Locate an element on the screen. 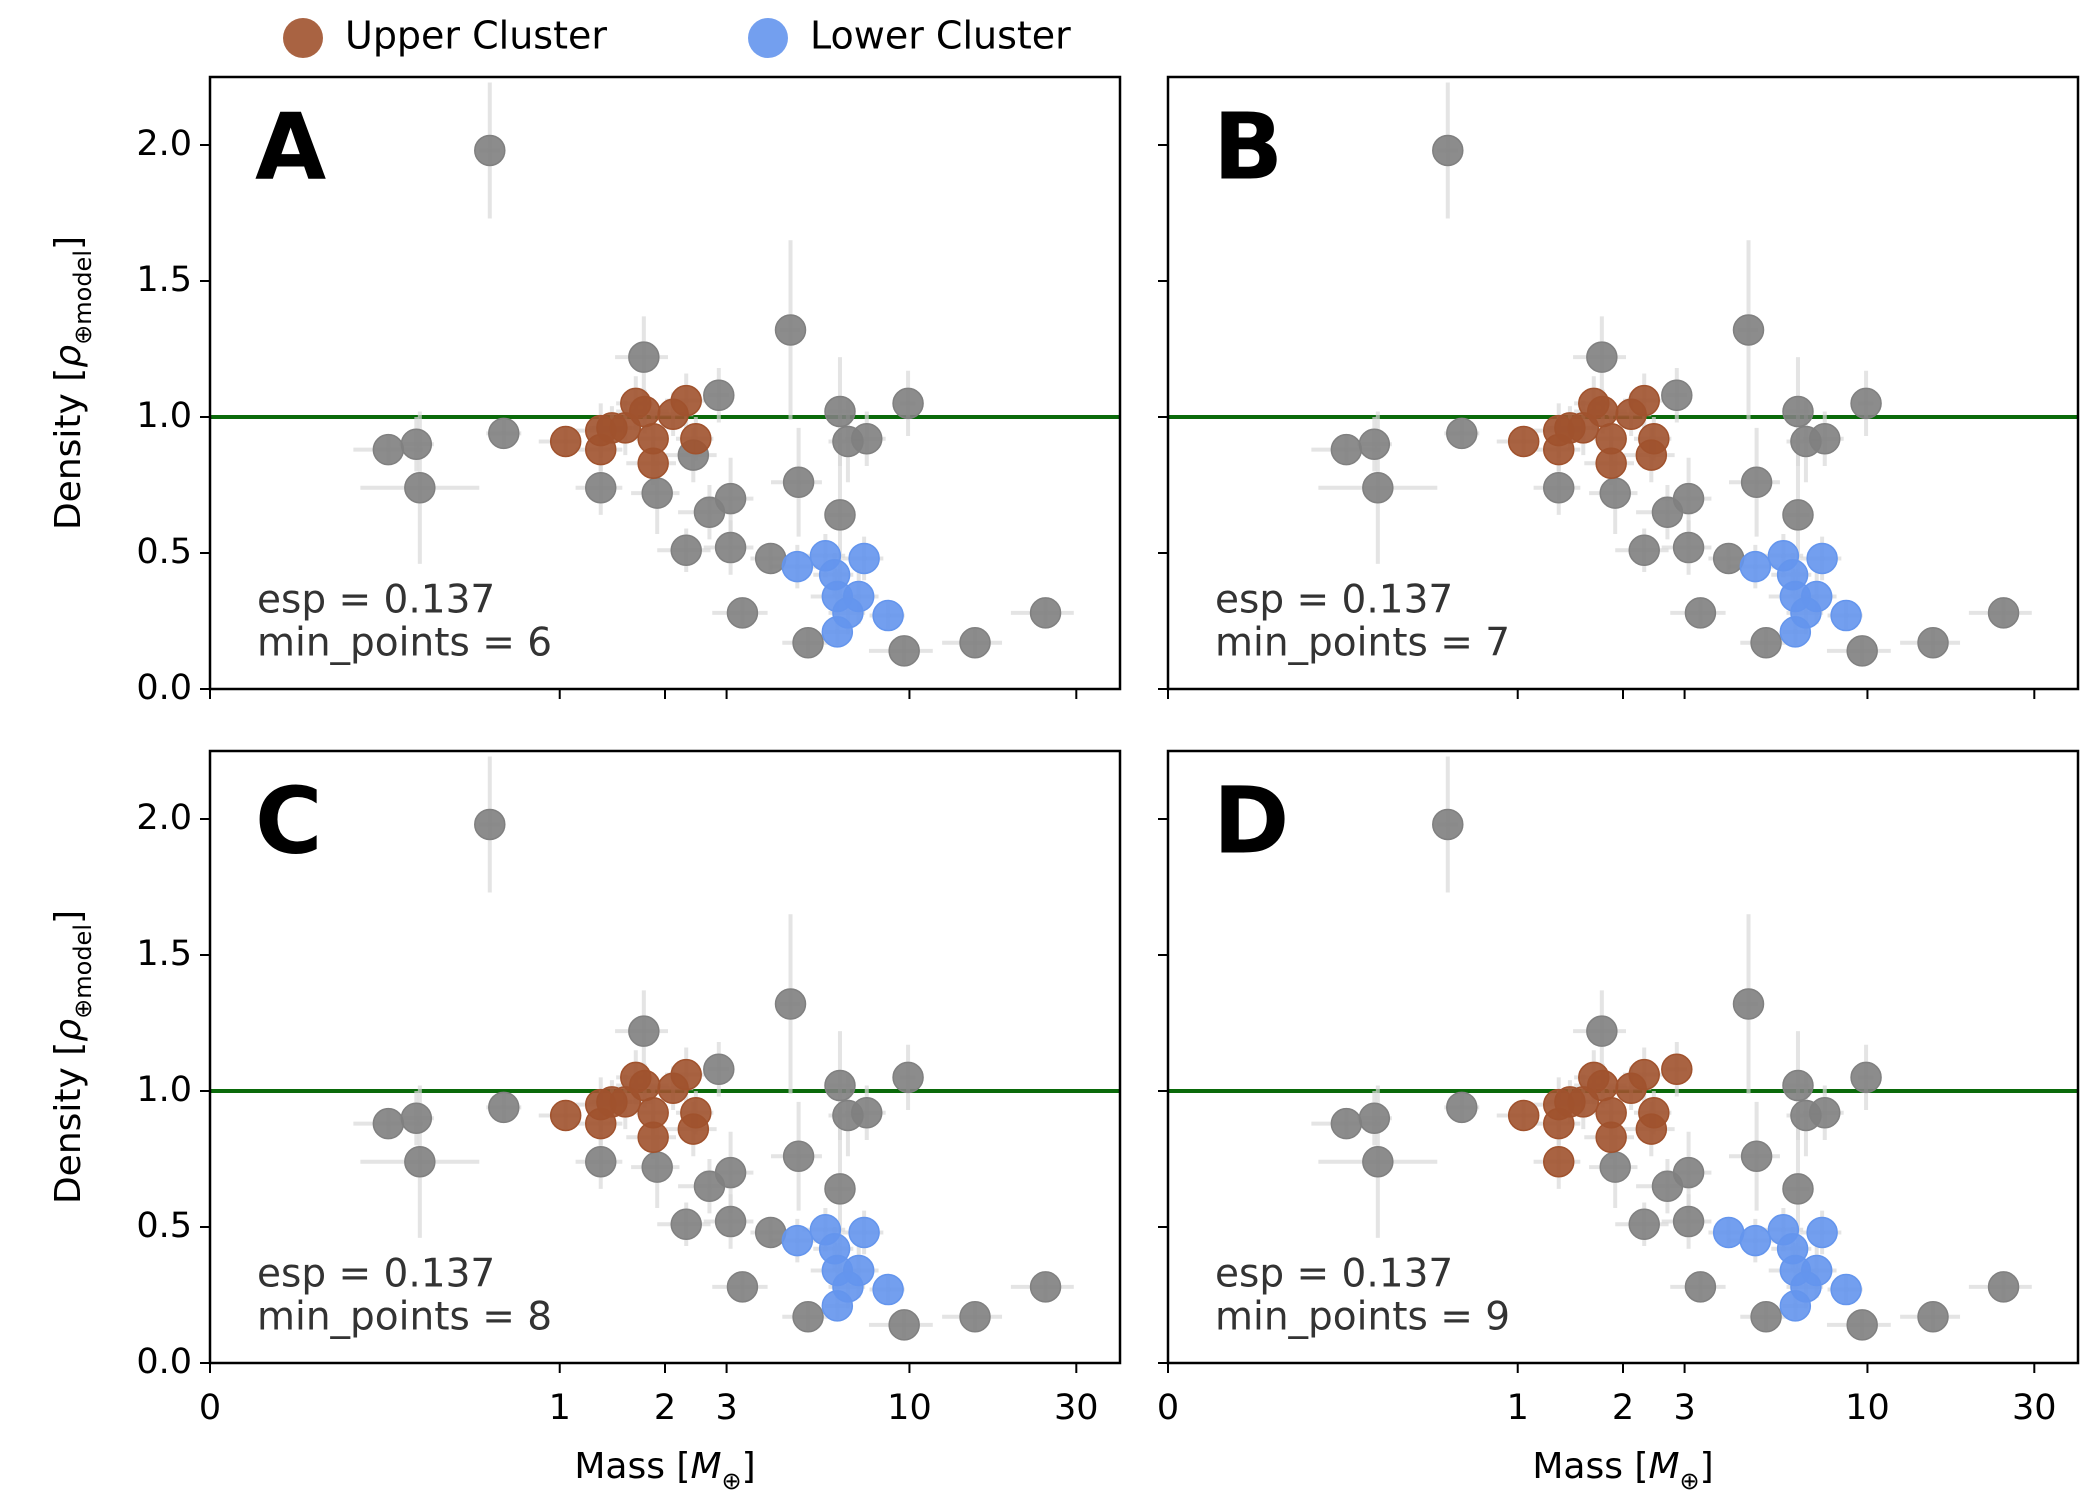 This screenshot has height=1500, width=2100. legend-marker is located at coordinates (768, 38).